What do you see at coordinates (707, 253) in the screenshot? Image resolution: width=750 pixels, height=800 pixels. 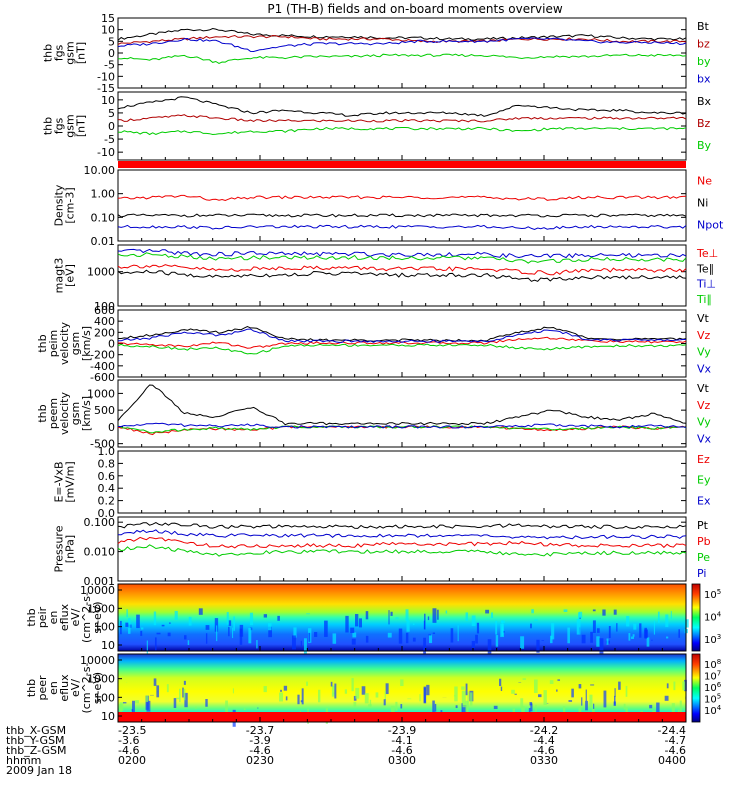 I see `legend-label: Te⊥` at bounding box center [707, 253].